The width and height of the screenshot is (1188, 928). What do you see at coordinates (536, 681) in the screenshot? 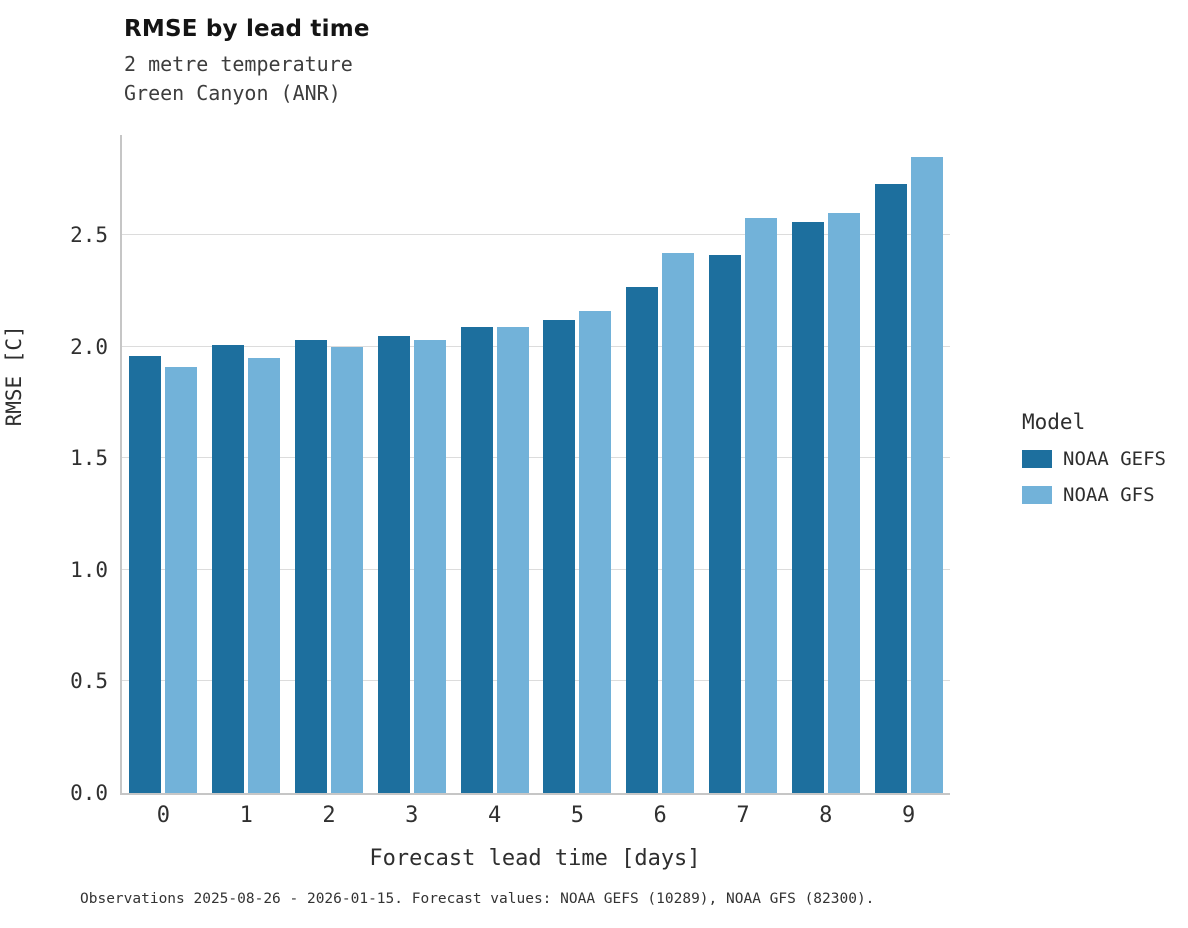
I see `gridline-y-0.5` at bounding box center [536, 681].